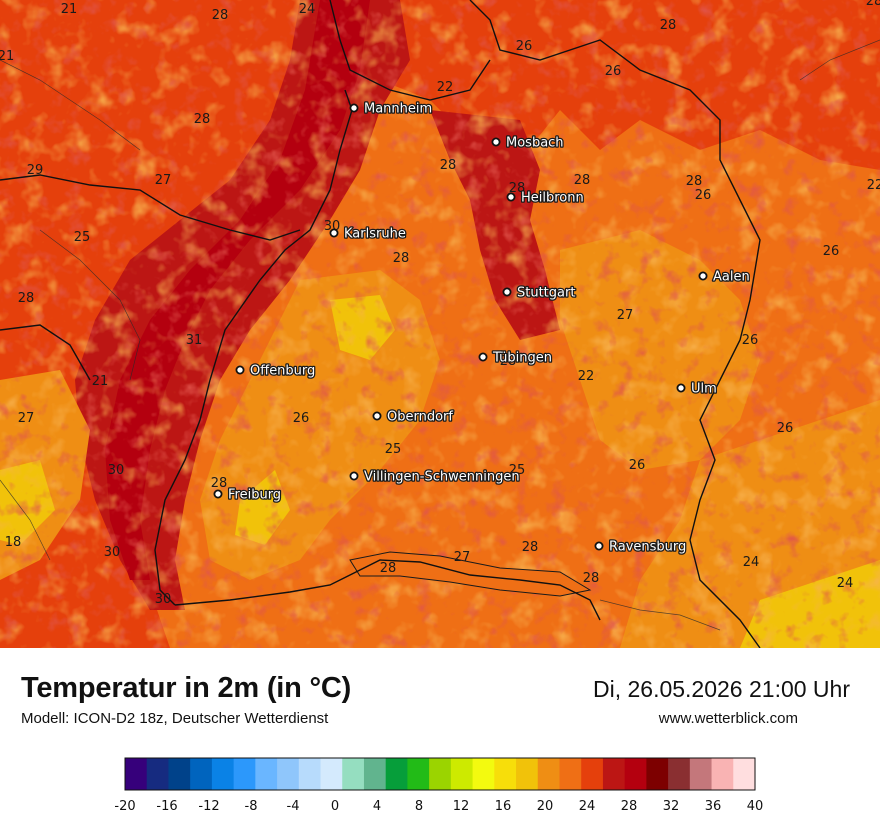 Image resolution: width=880 pixels, height=830 pixels. I want to click on city-oberndorf: Oberndorf, so click(413, 417).